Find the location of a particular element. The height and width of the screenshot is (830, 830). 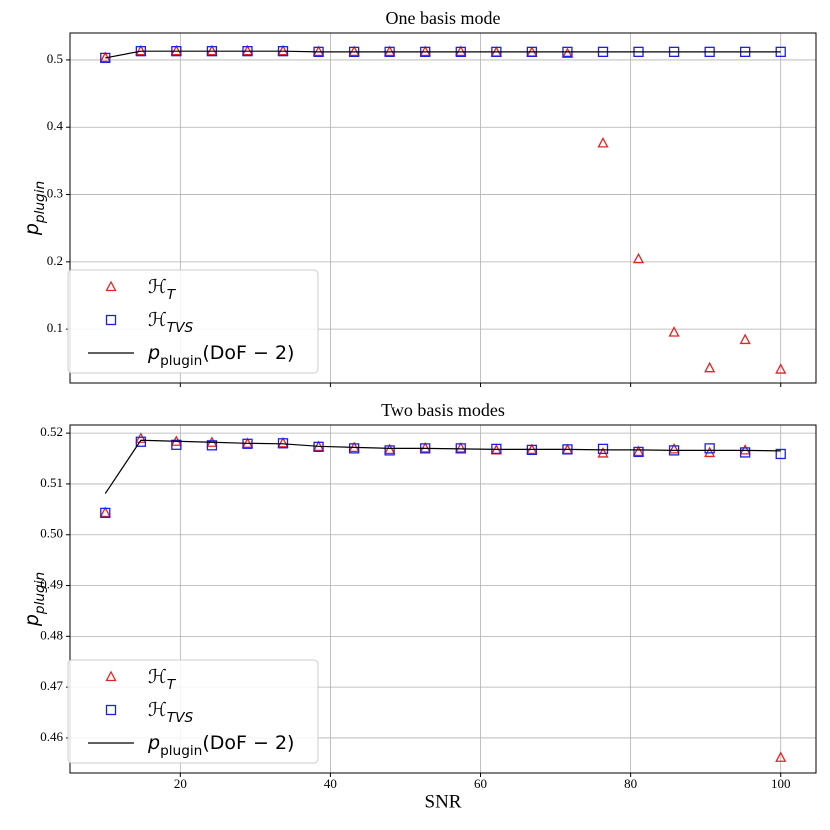

y-tick-label: 0.3 is located at coordinates (55, 193).